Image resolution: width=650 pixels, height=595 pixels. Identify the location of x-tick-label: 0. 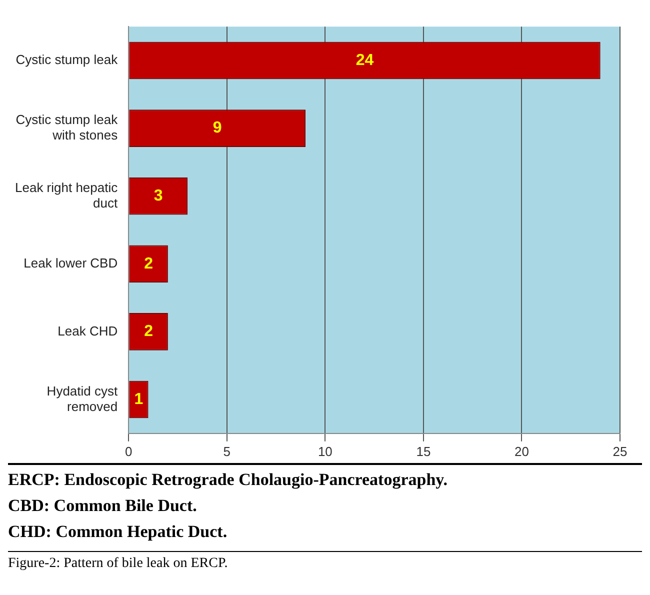
(128, 451).